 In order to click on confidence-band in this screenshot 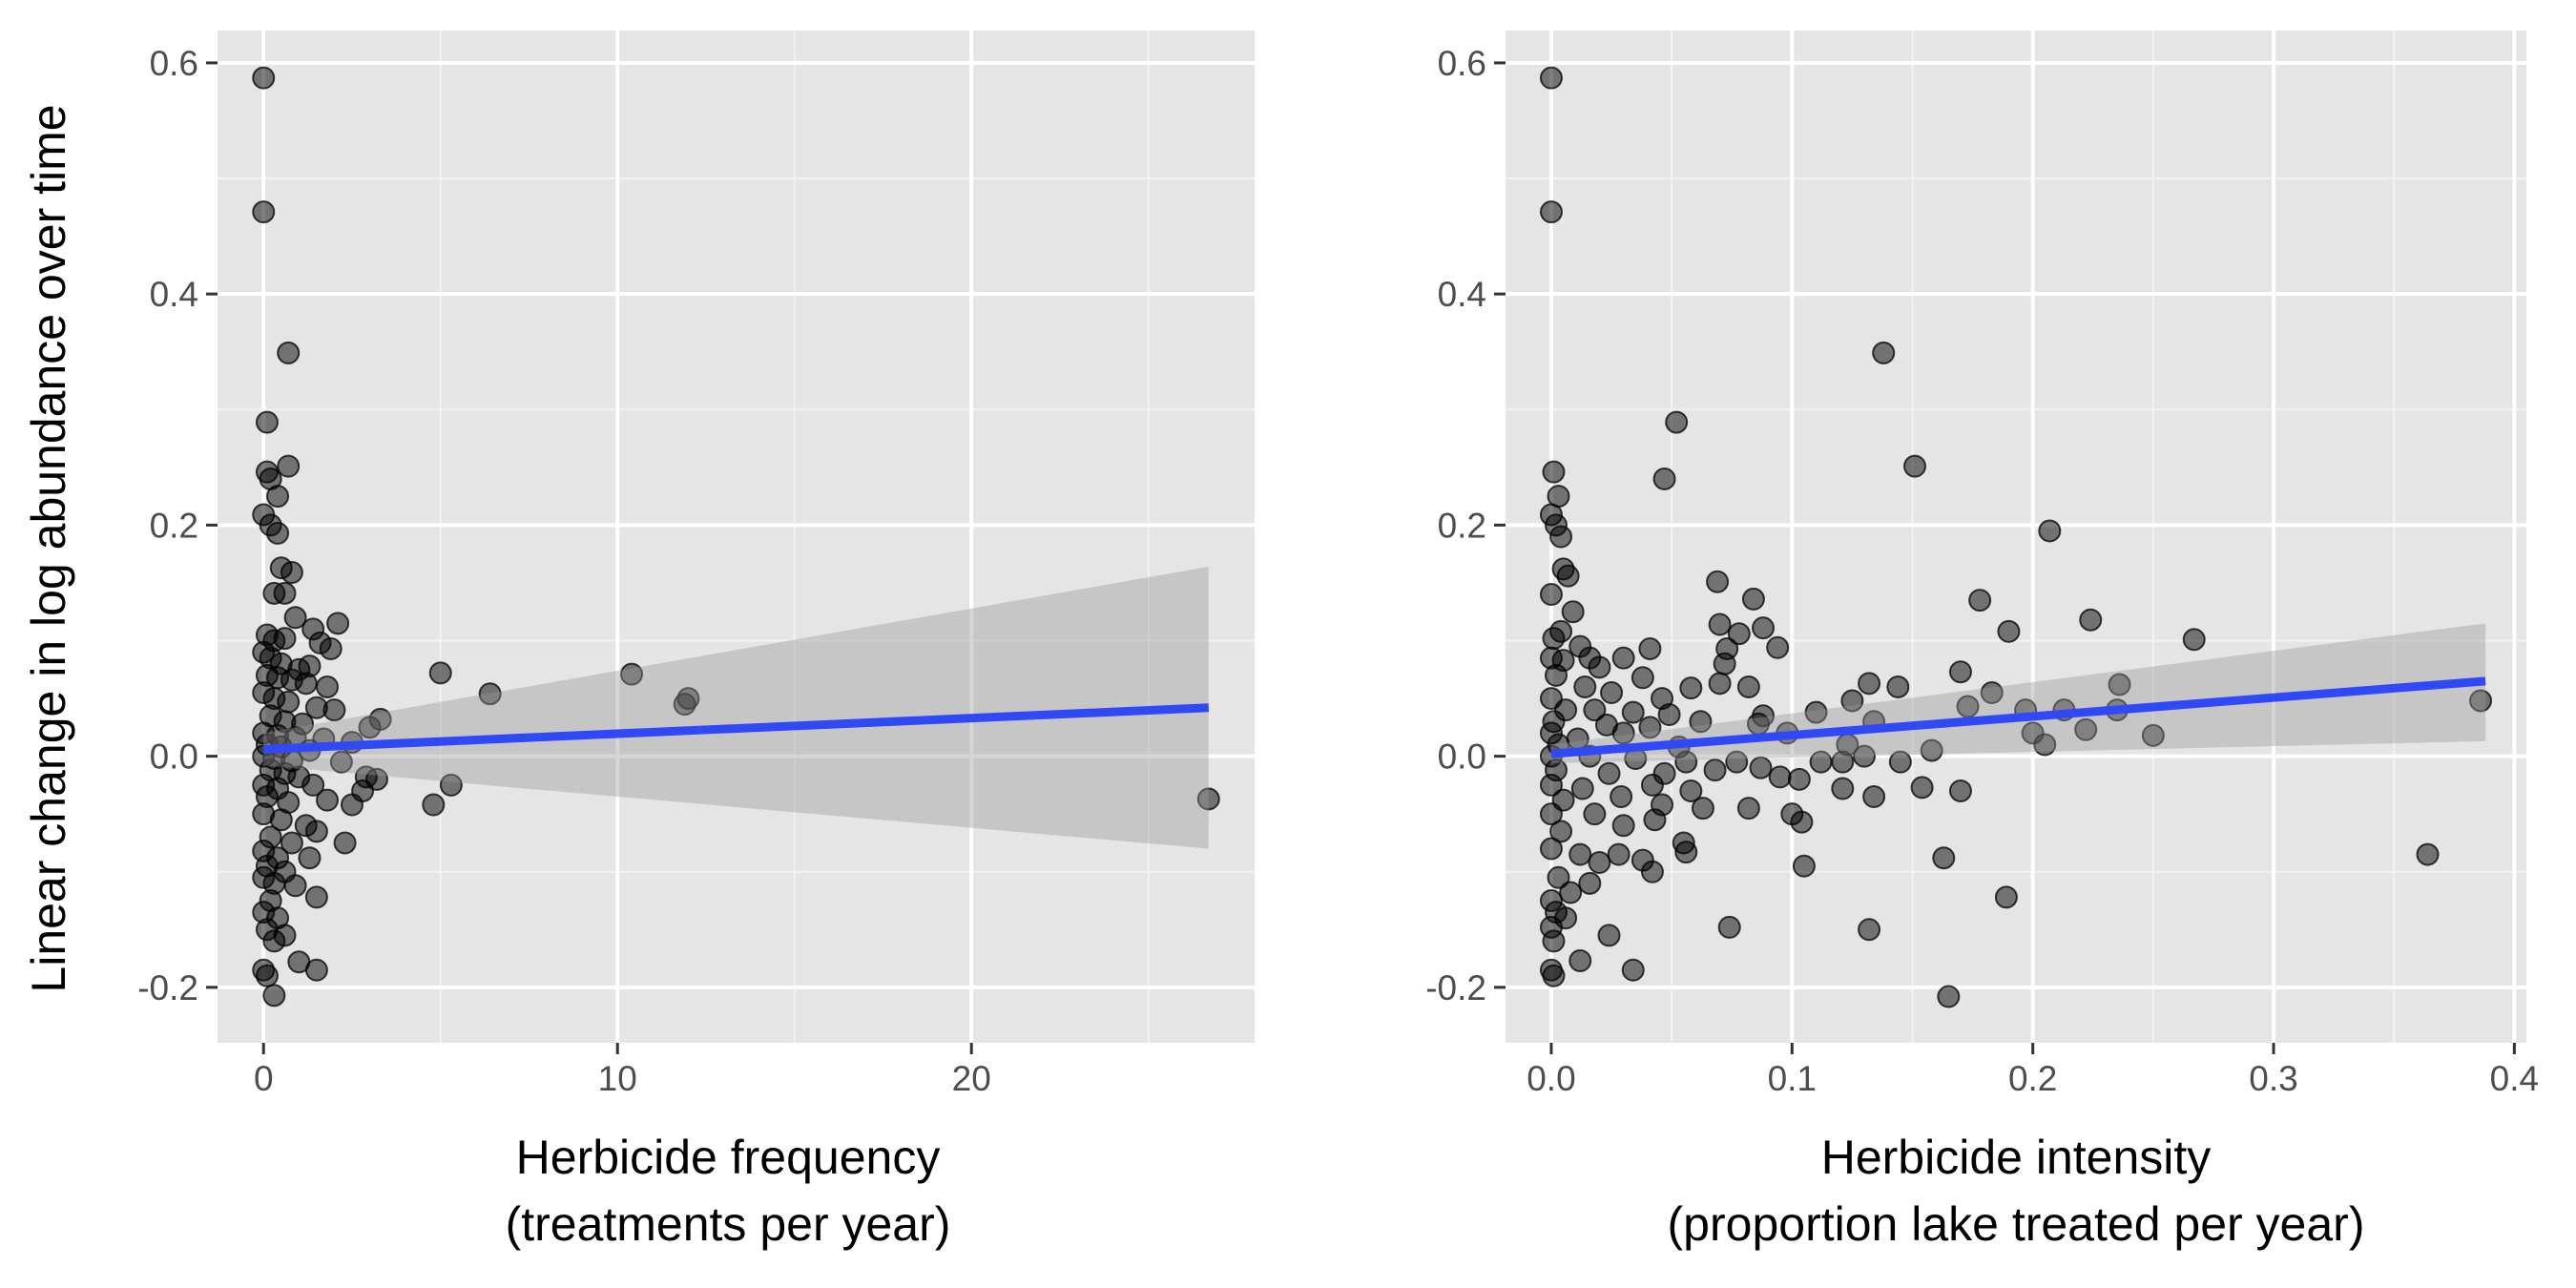, I will do `click(736, 707)`.